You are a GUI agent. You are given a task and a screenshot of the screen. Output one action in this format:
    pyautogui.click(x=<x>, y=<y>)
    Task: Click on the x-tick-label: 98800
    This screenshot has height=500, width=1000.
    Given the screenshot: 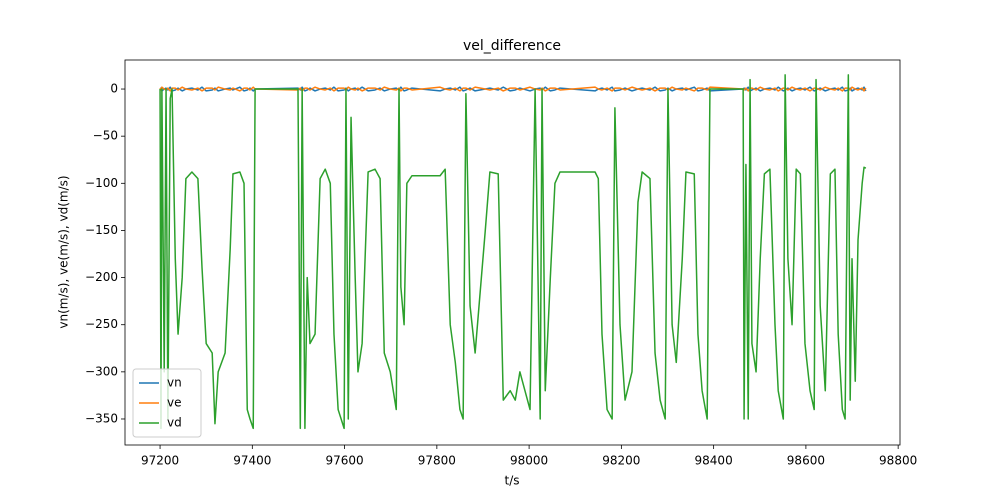 What is the action you would take?
    pyautogui.click(x=898, y=461)
    